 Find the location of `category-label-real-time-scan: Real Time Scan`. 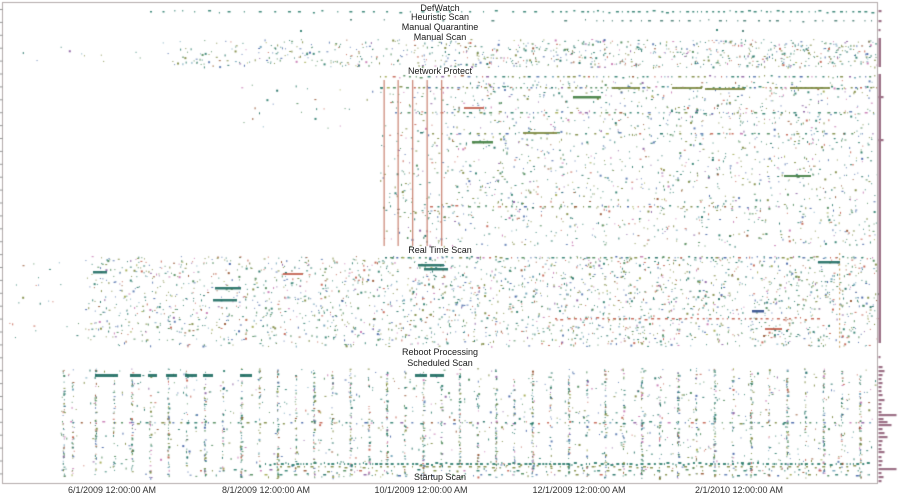

category-label-real-time-scan: Real Time Scan is located at coordinates (440, 250).